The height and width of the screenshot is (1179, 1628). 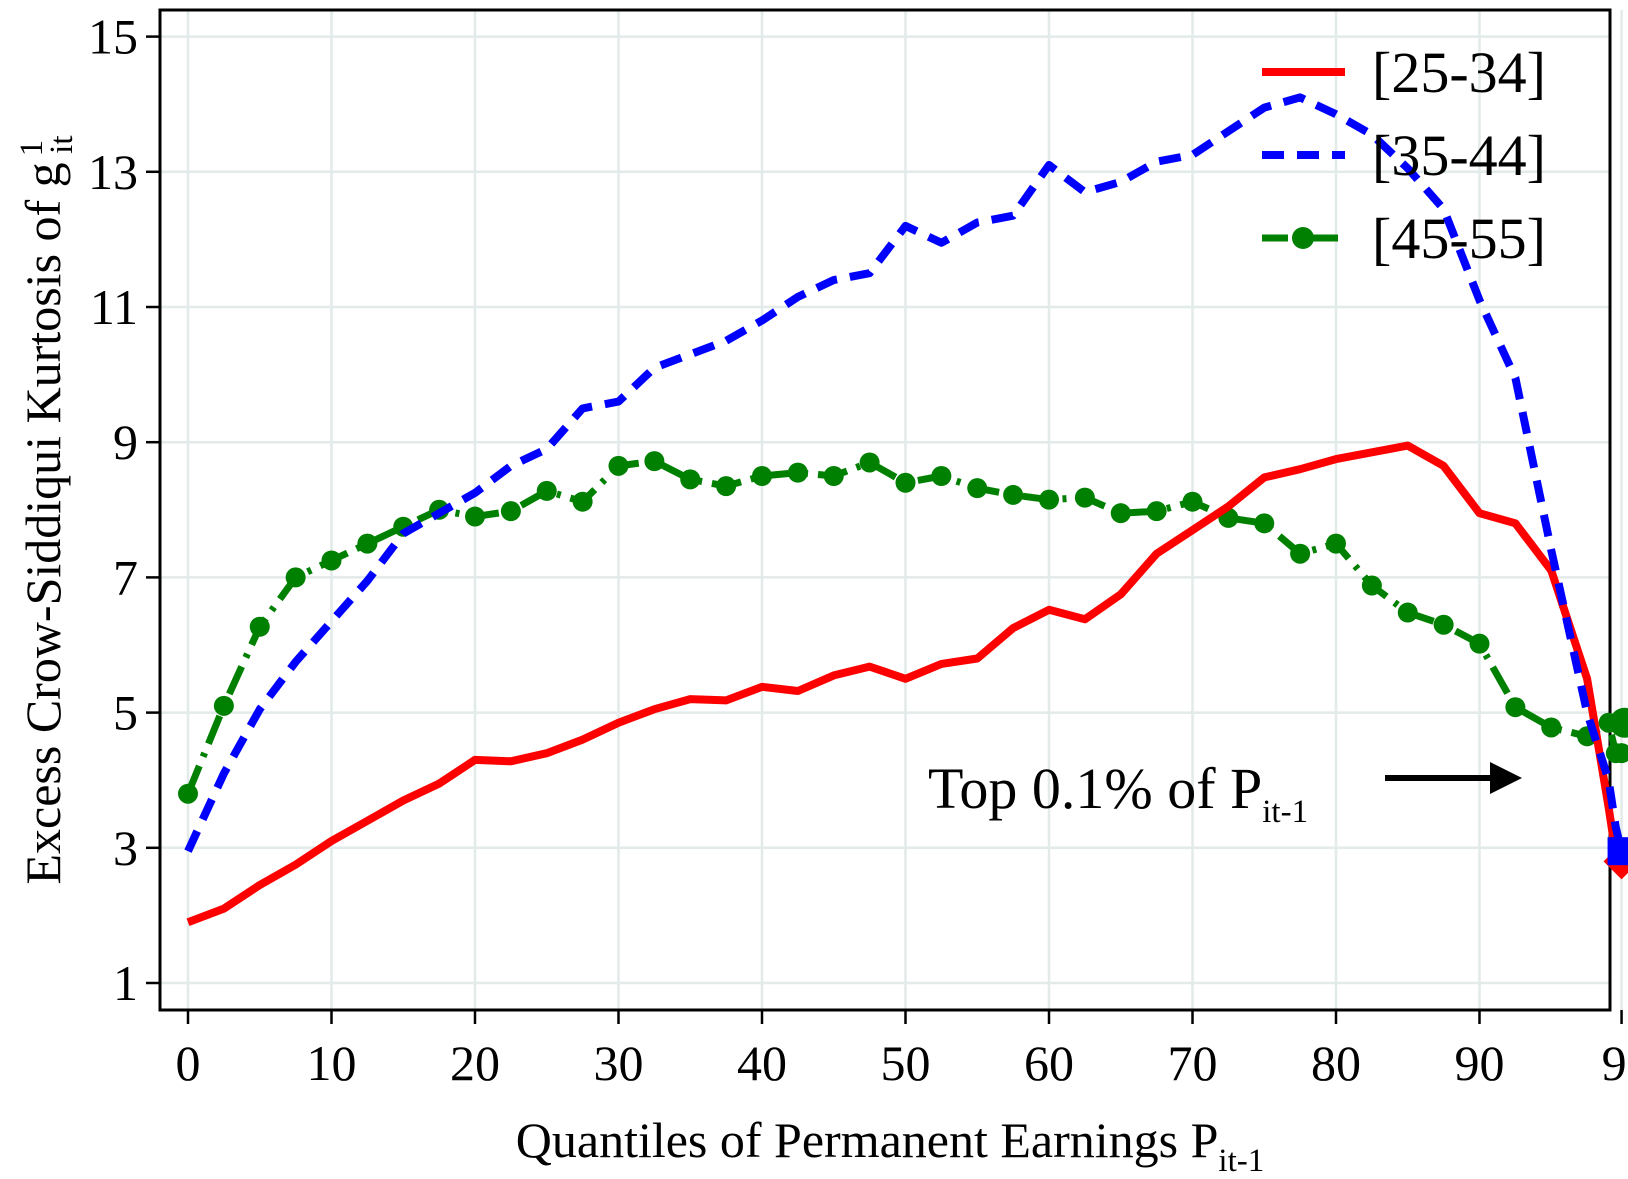 I want to click on x-tick-label-99-9: 99.9, so click(x=1615, y=1063).